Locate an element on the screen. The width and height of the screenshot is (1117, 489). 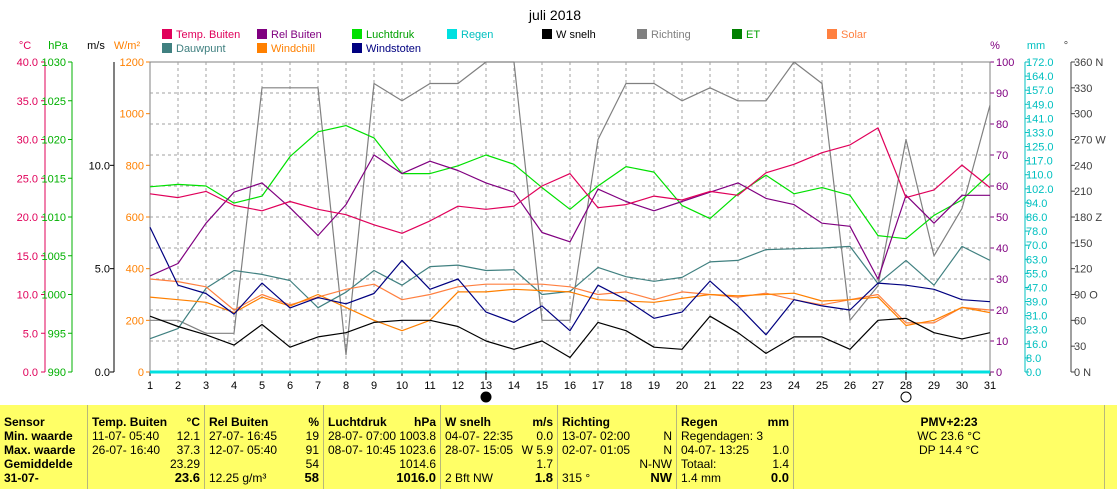
temp-tick-label: 30.0 is located at coordinates (27, 141).